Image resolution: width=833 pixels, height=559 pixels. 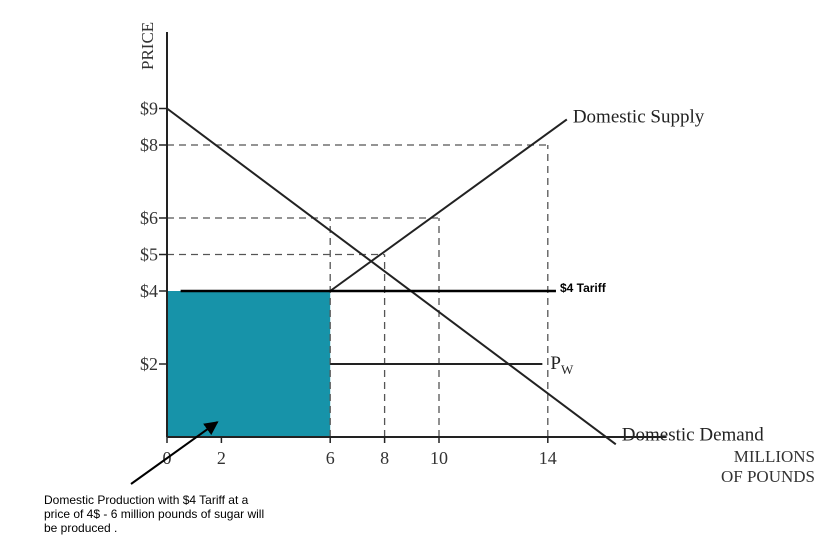 I want to click on x-axis-title: MILLIONS OF POUNDS, so click(x=768, y=466).